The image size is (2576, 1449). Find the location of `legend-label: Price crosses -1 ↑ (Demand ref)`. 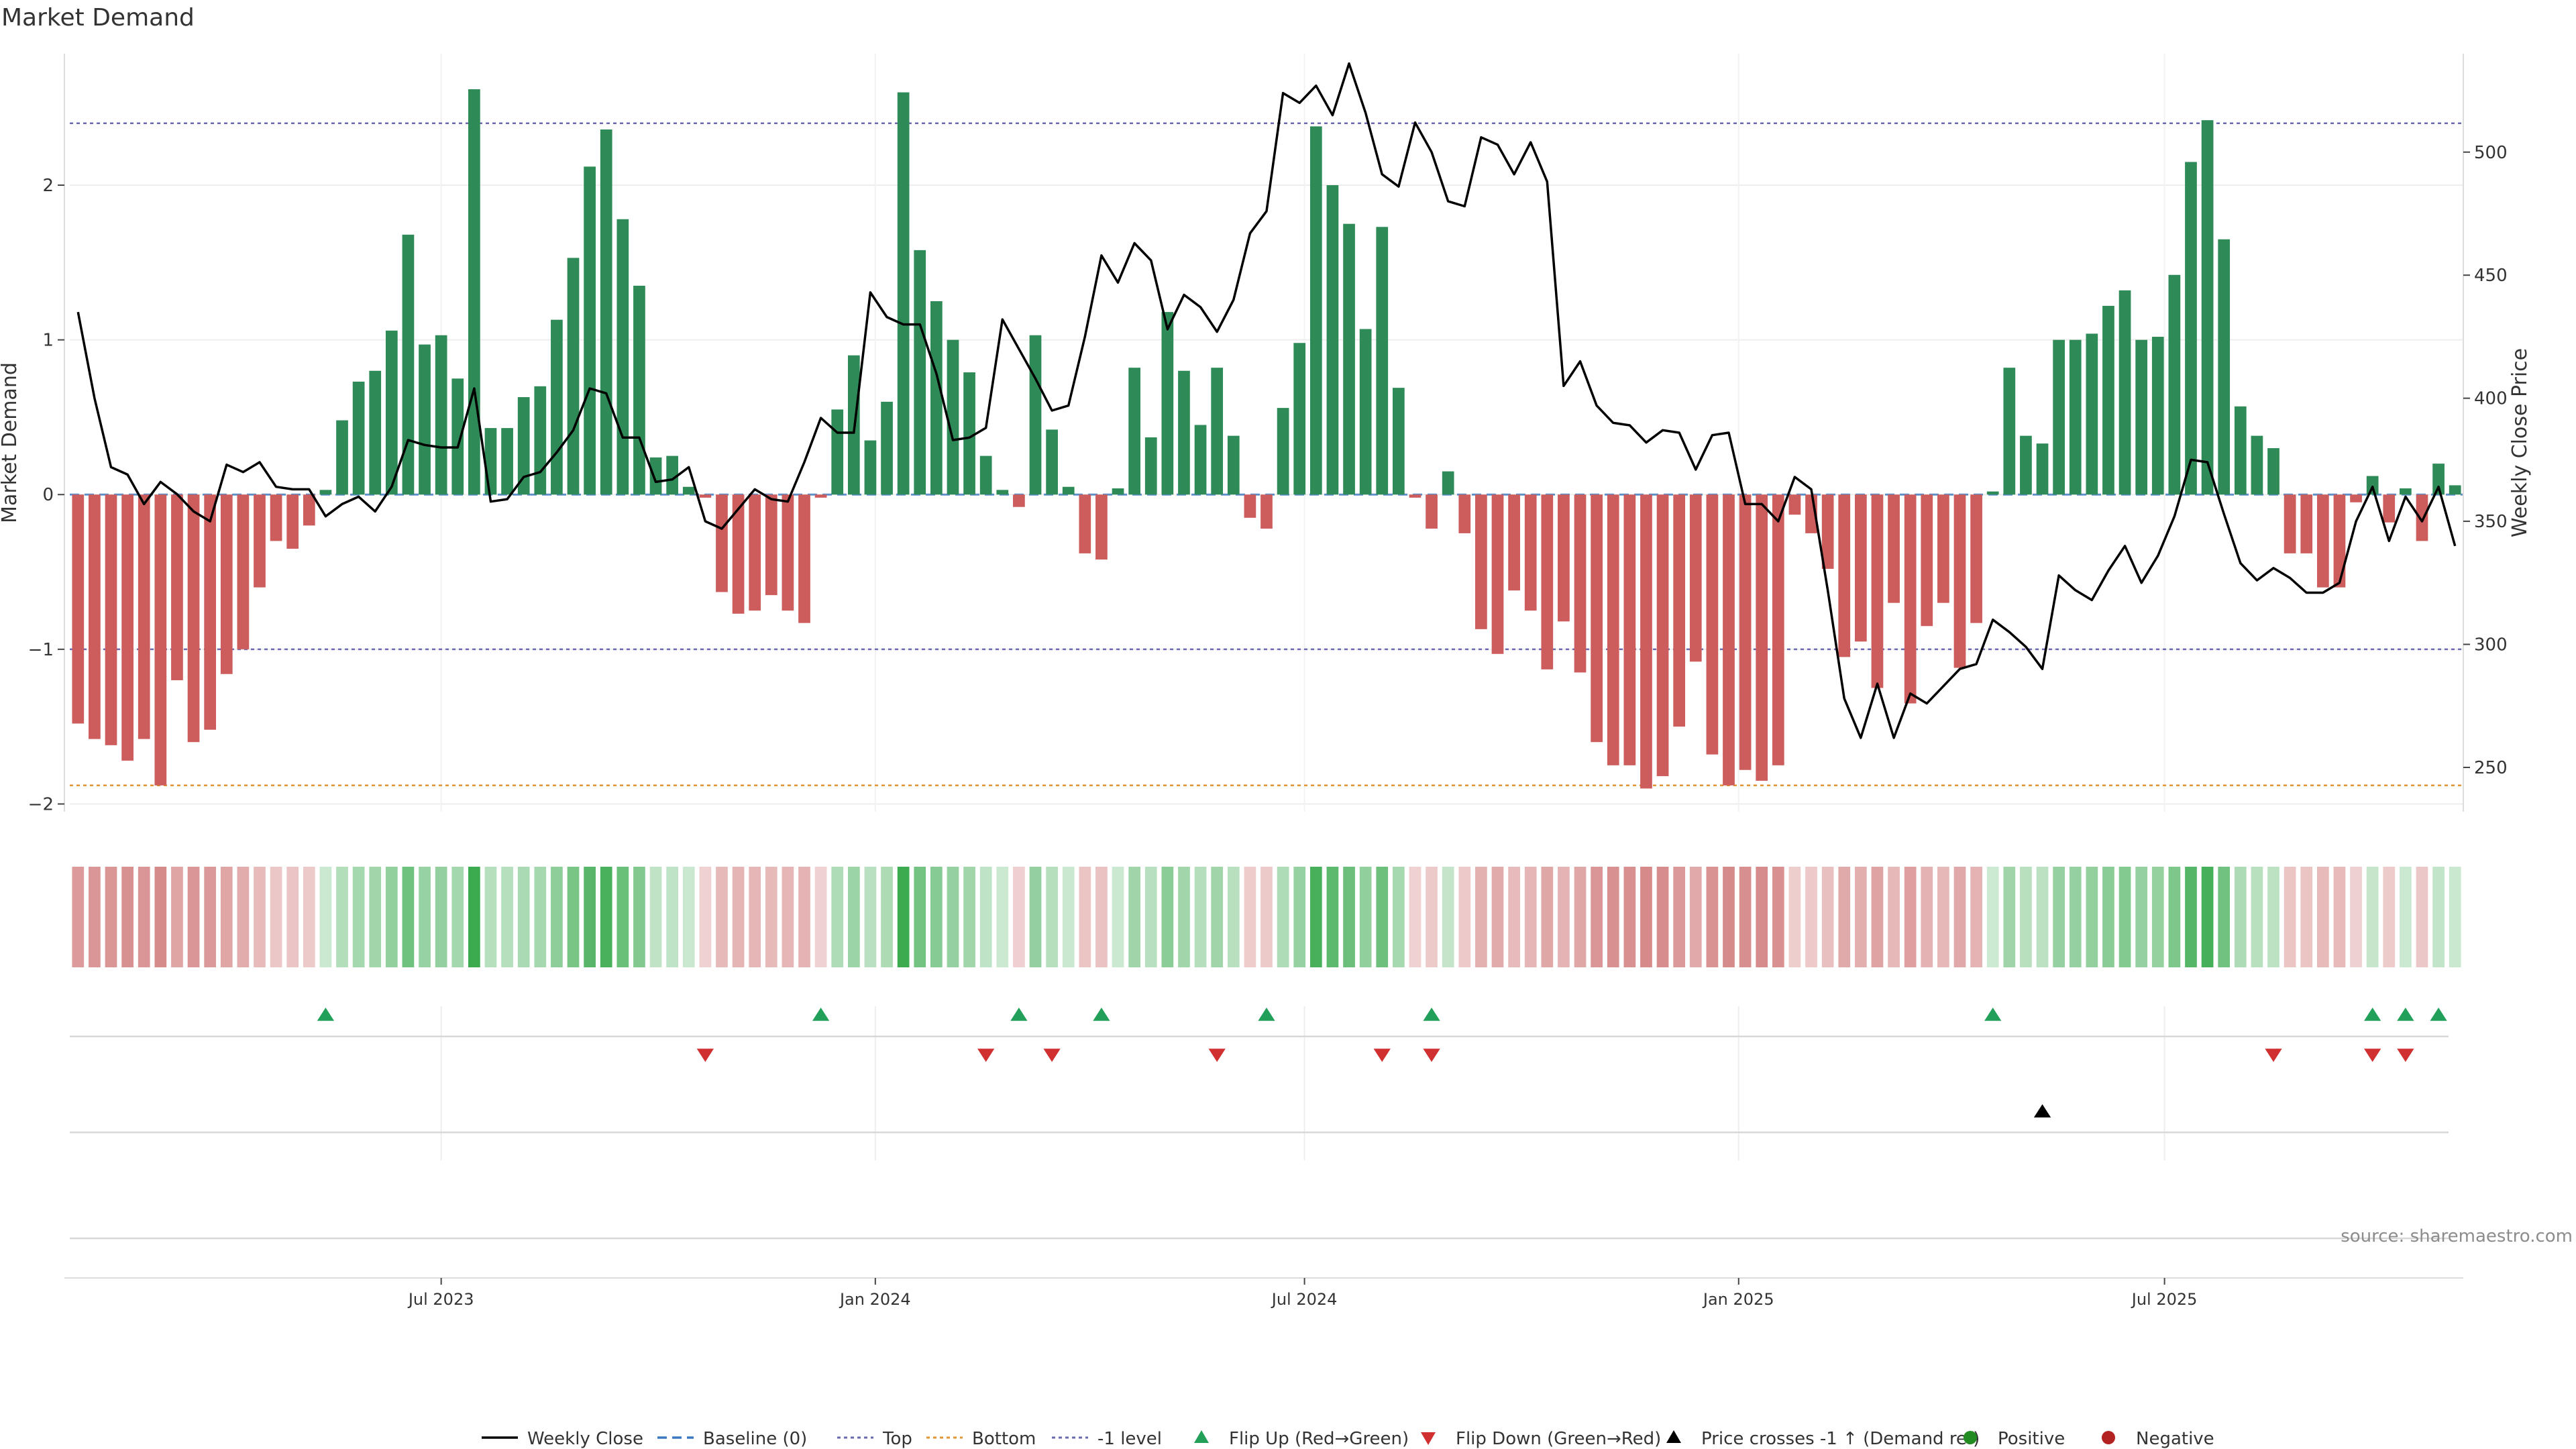

legend-label: Price crosses -1 ↑ (Demand ref) is located at coordinates (1840, 1439).